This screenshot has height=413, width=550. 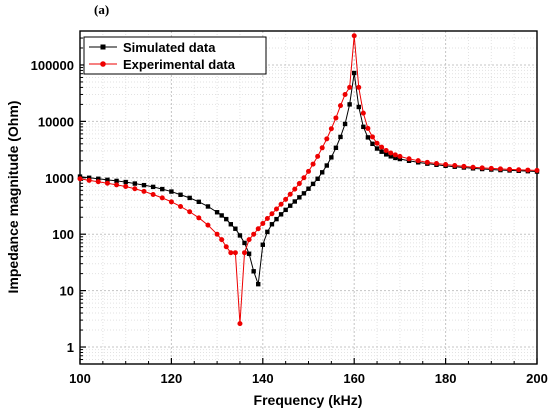 What do you see at coordinates (63, 234) in the screenshot?
I see `y-tick-label: 100` at bounding box center [63, 234].